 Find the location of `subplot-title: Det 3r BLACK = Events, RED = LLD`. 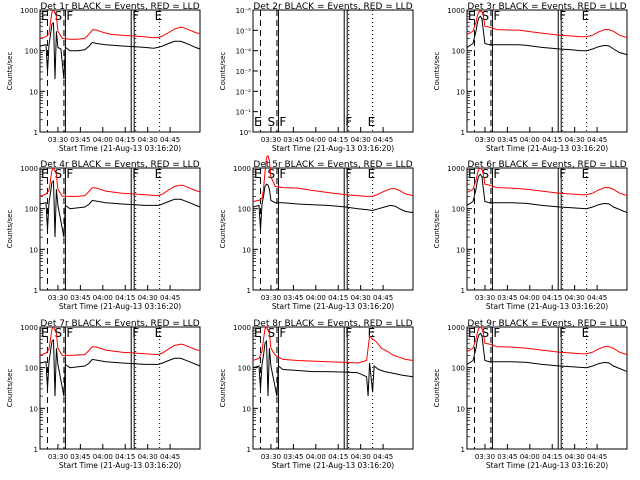

subplot-title: Det 3r BLACK = Events, RED = LLD is located at coordinates (546, 7).